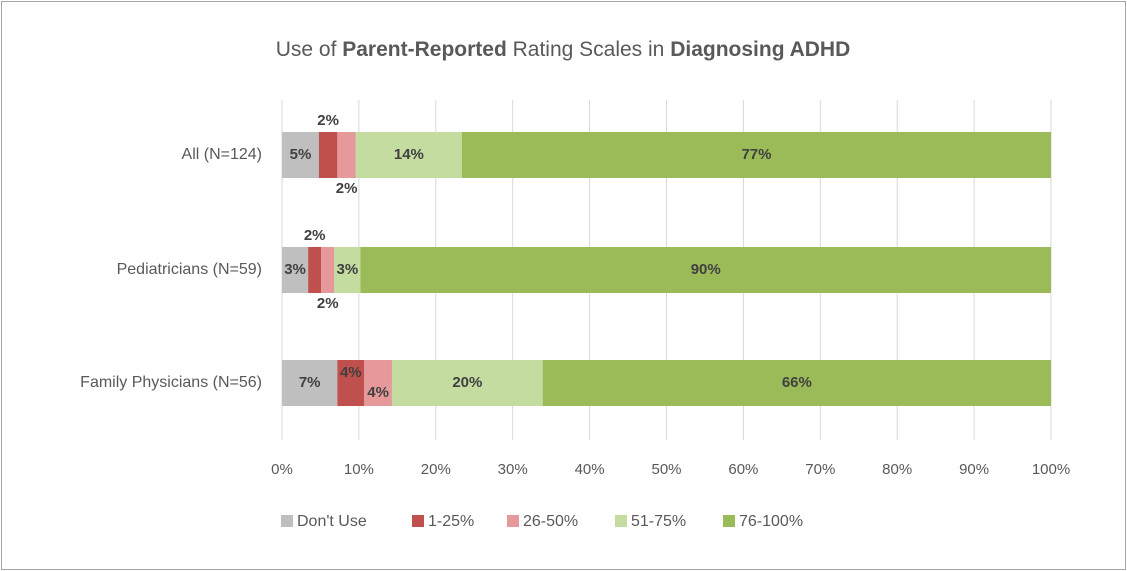 The image size is (1127, 571). Describe the element at coordinates (513, 469) in the screenshot. I see `x-tick-label: 30%` at that location.